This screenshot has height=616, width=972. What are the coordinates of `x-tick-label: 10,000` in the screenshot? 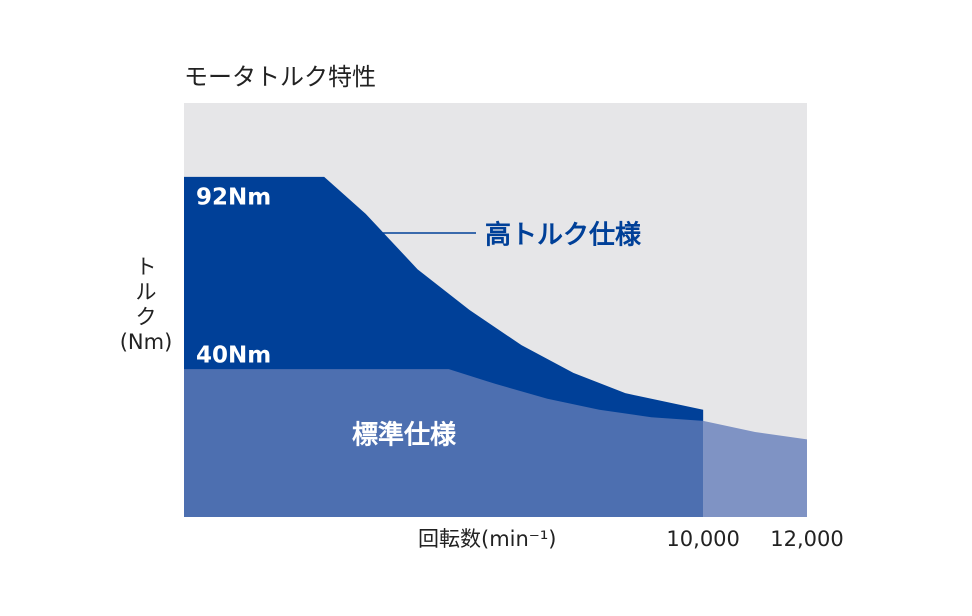 It's located at (702, 539).